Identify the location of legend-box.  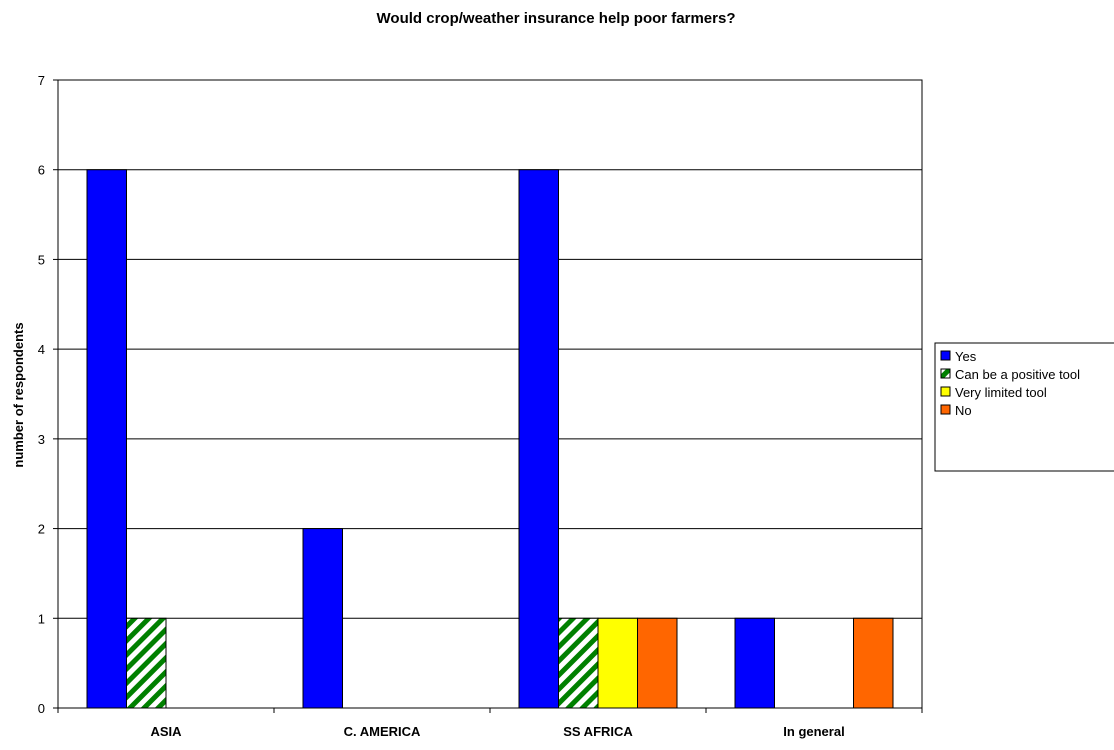
(1024, 407).